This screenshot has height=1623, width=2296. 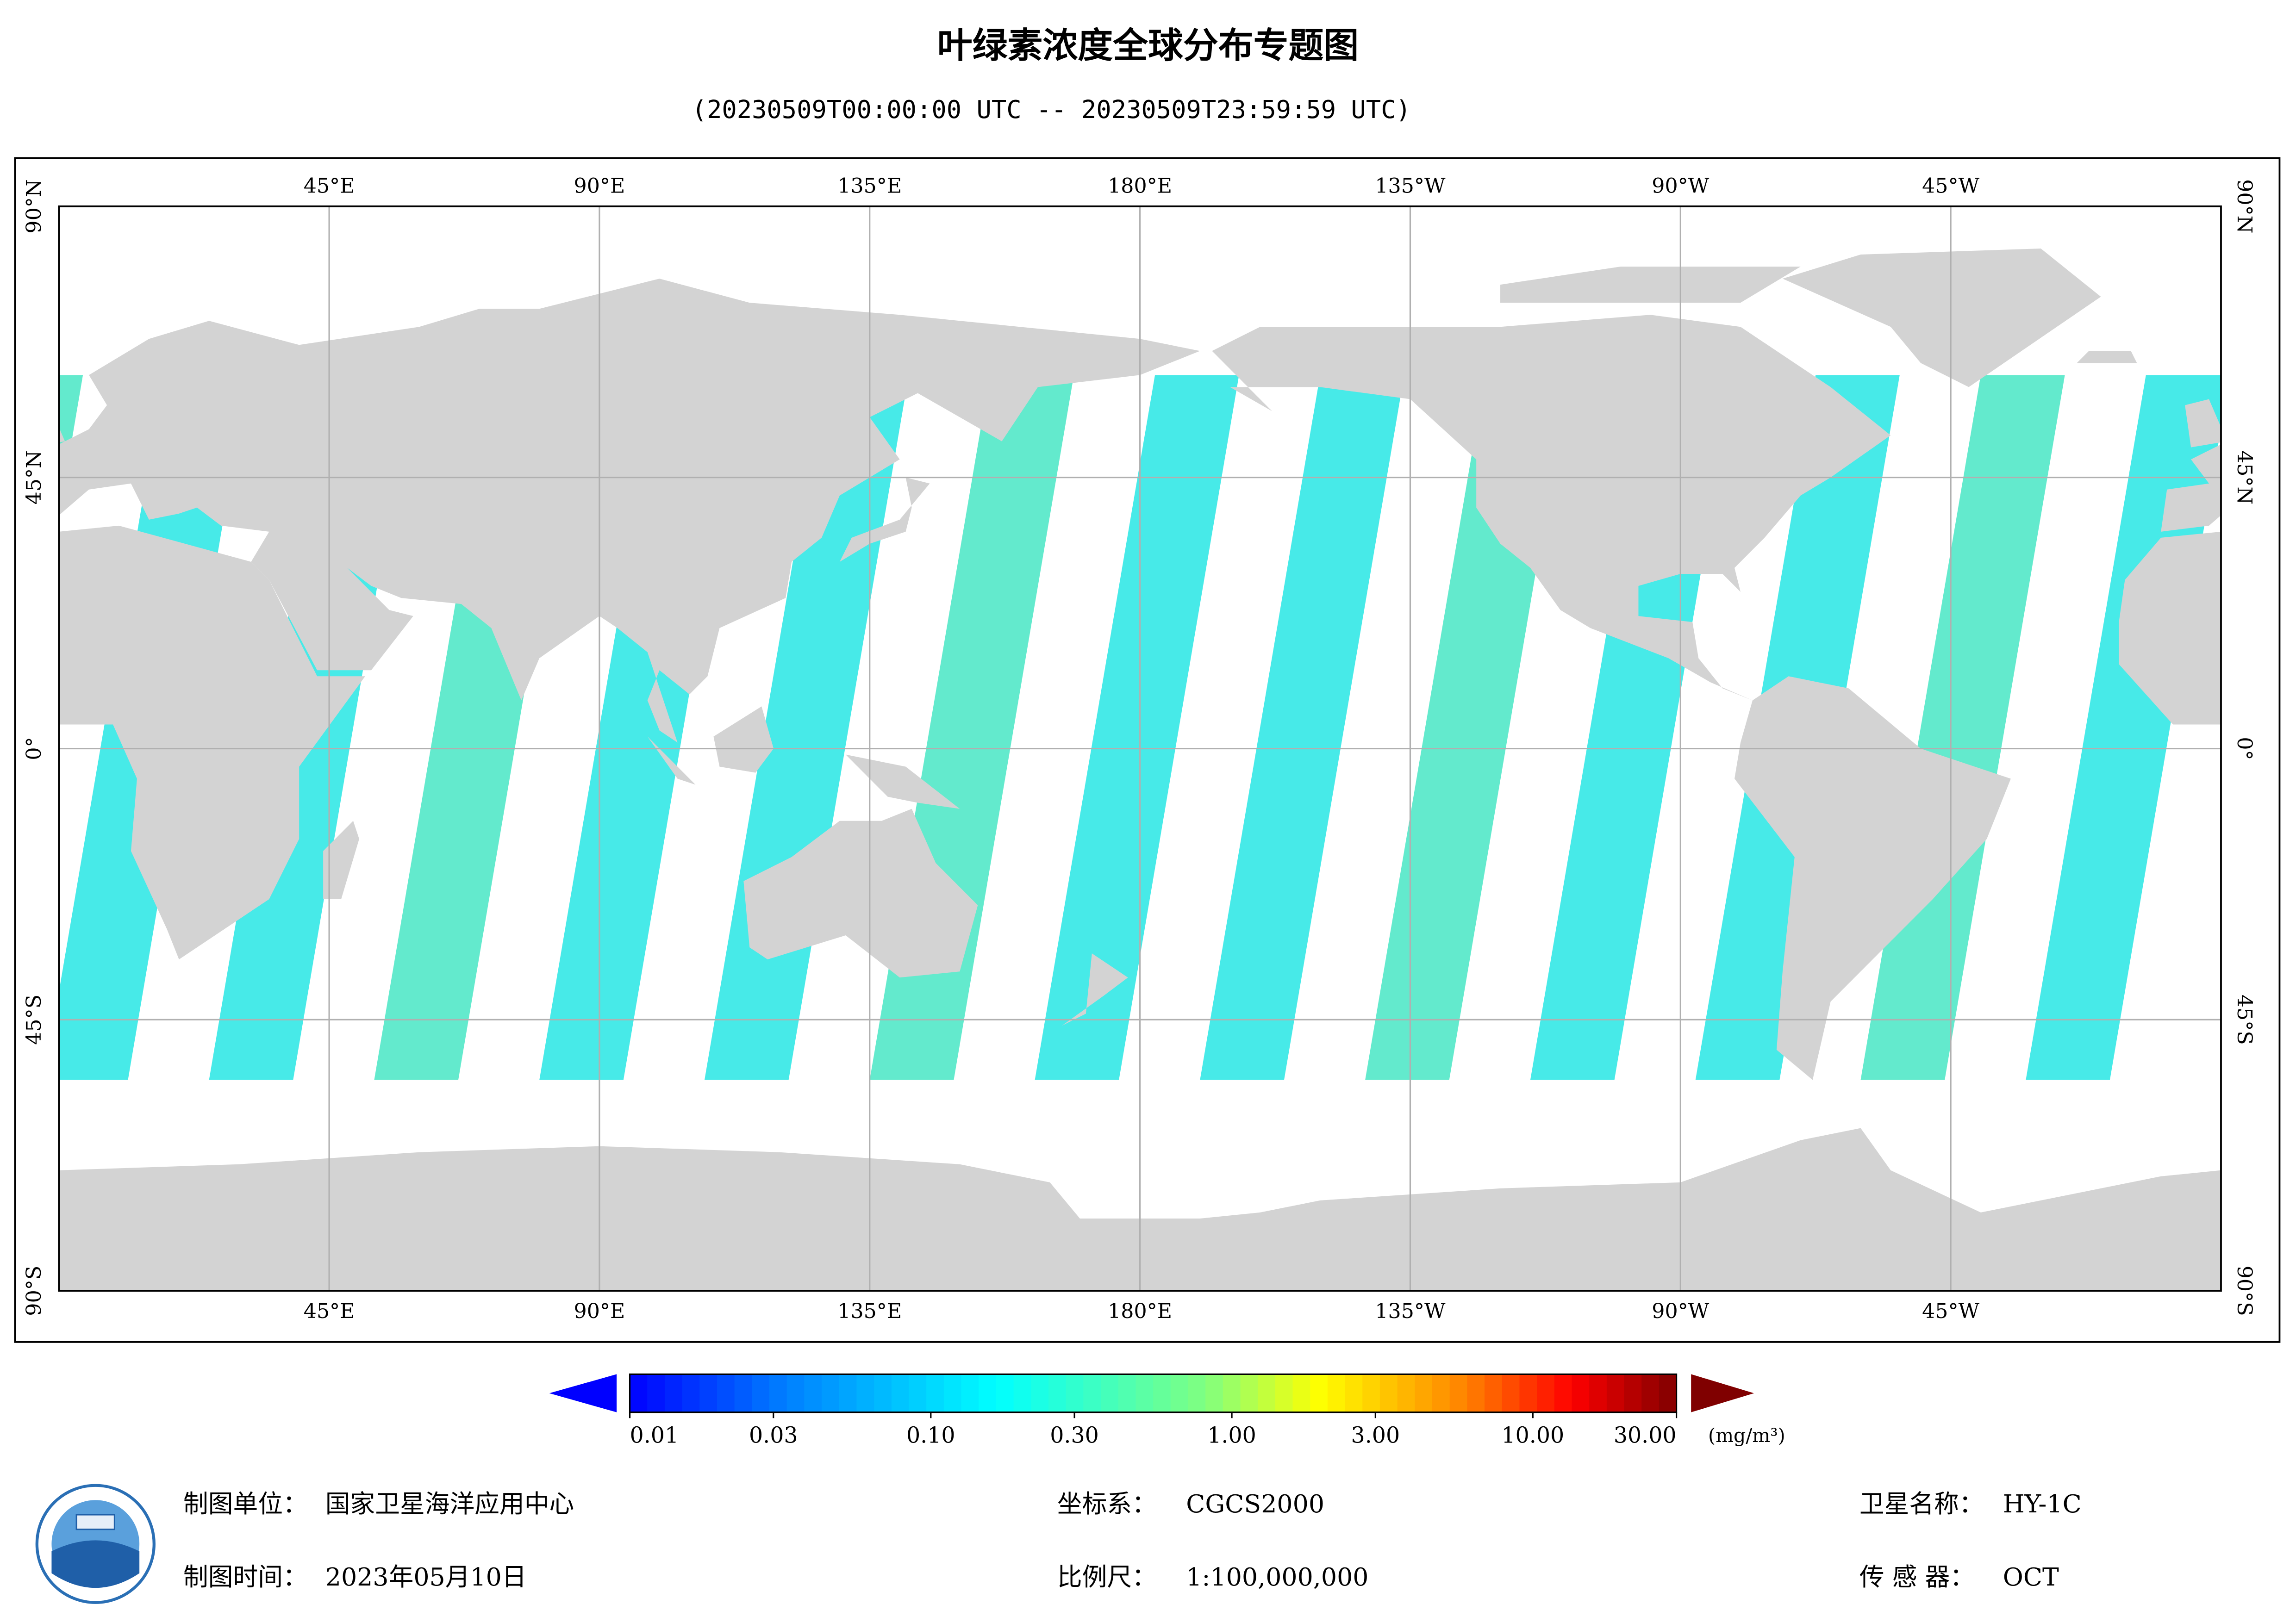 What do you see at coordinates (2031, 1577) in the screenshot?
I see `footer-value: OCT` at bounding box center [2031, 1577].